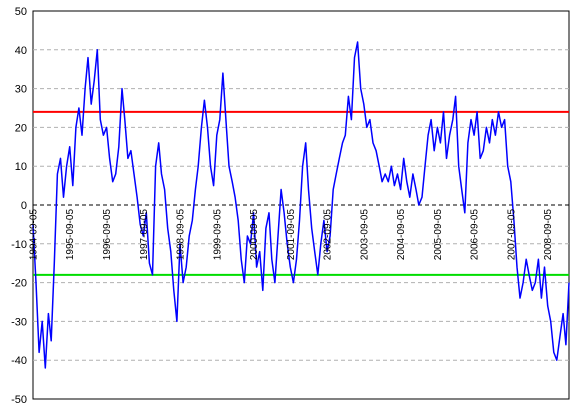 The image size is (580, 409). Describe the element at coordinates (24, 206) in the screenshot. I see `y-tick-label: 0` at that location.